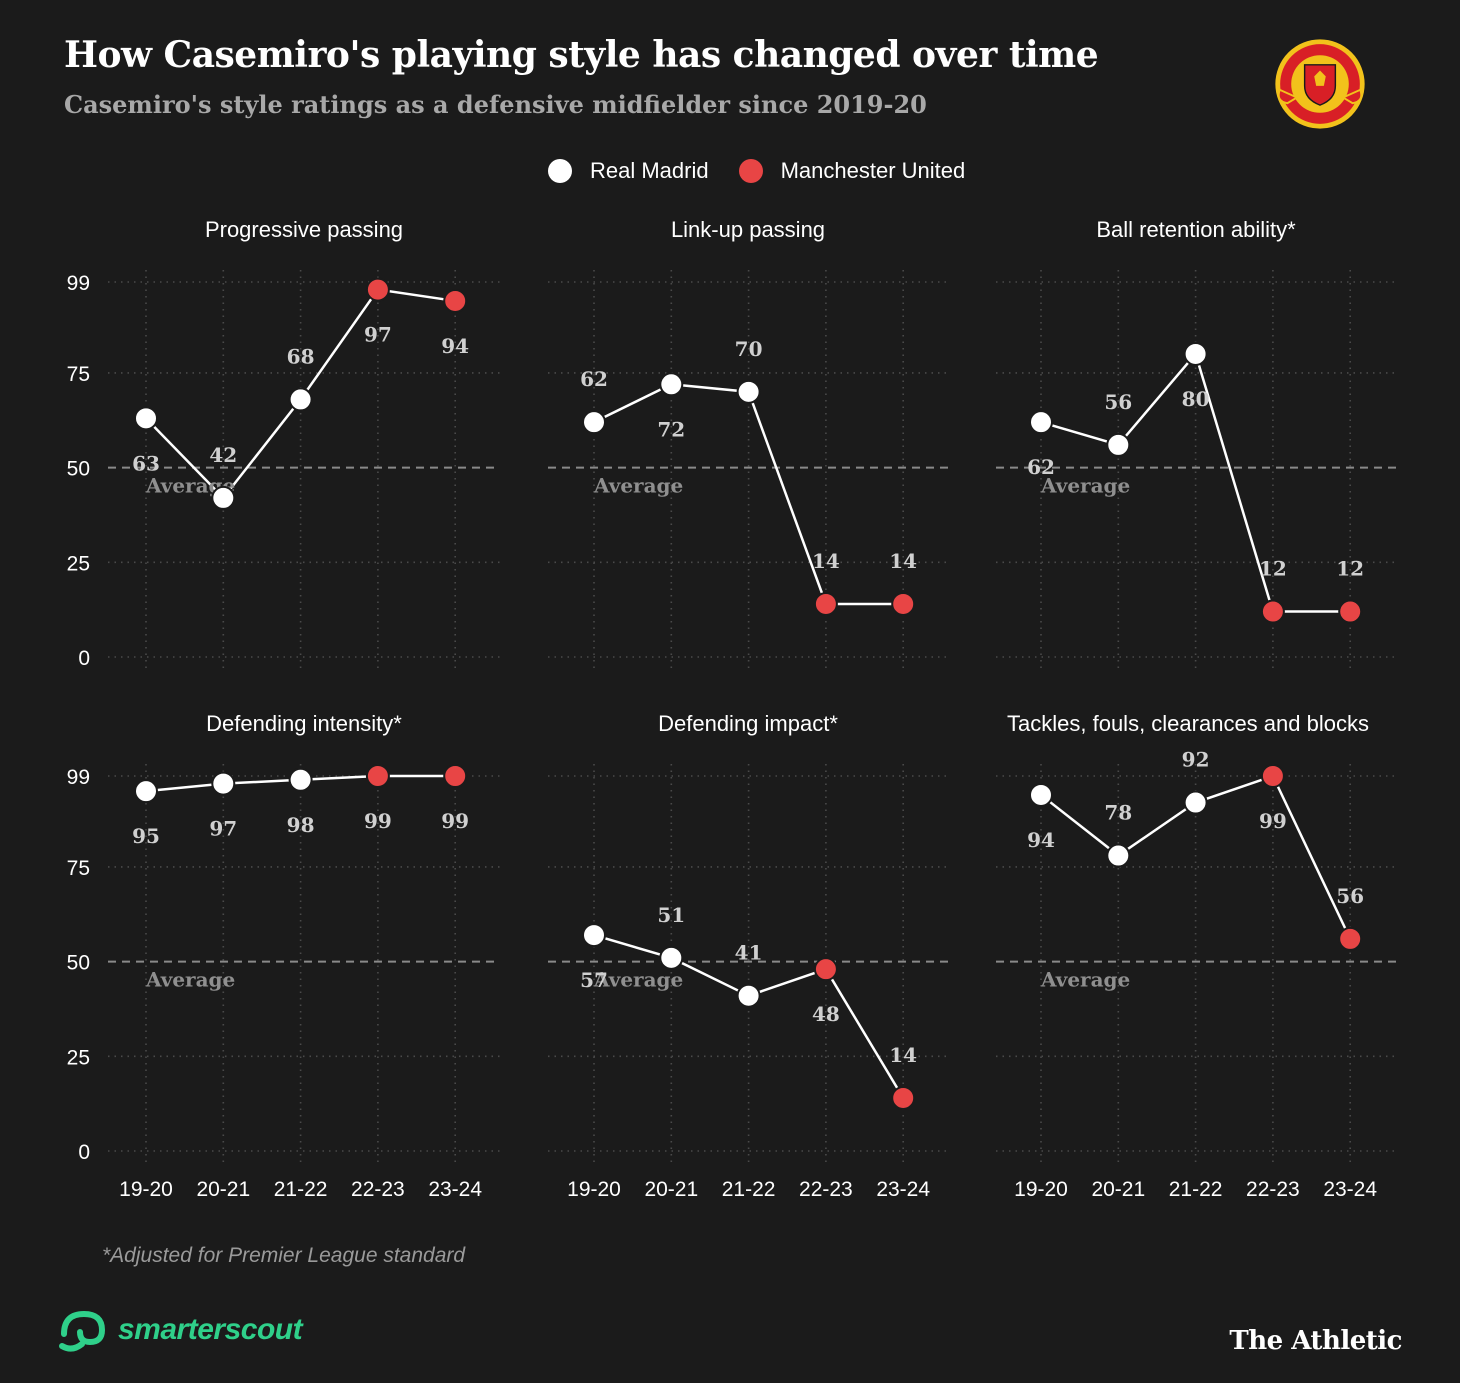  What do you see at coordinates (1350, 569) in the screenshot?
I see `data-label: 12` at bounding box center [1350, 569].